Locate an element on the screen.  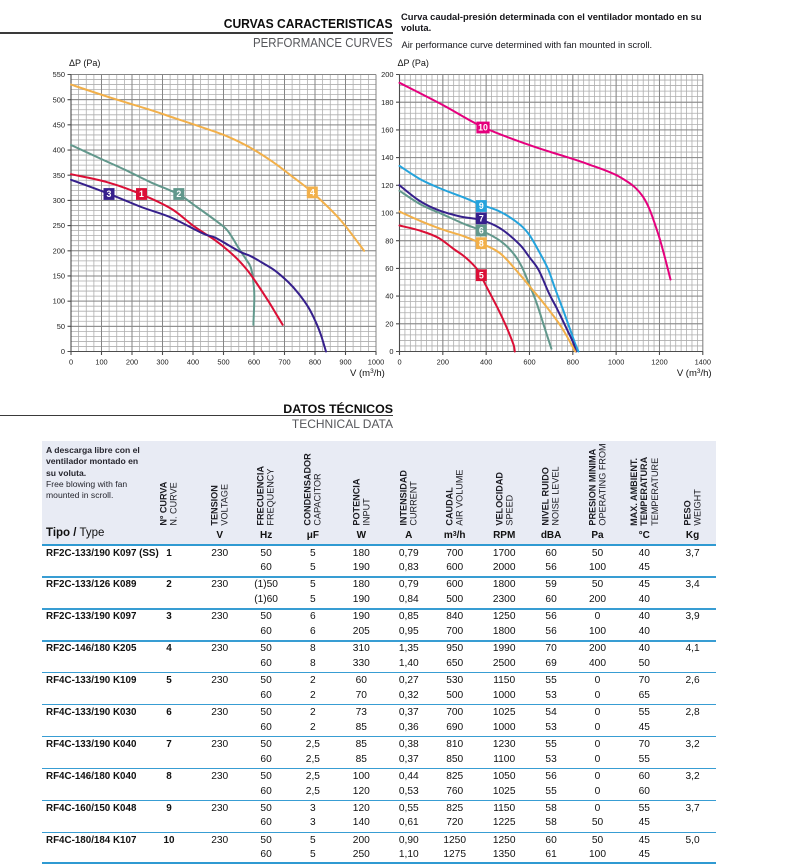
svg-text: 1 is located at coordinates (141, 194).